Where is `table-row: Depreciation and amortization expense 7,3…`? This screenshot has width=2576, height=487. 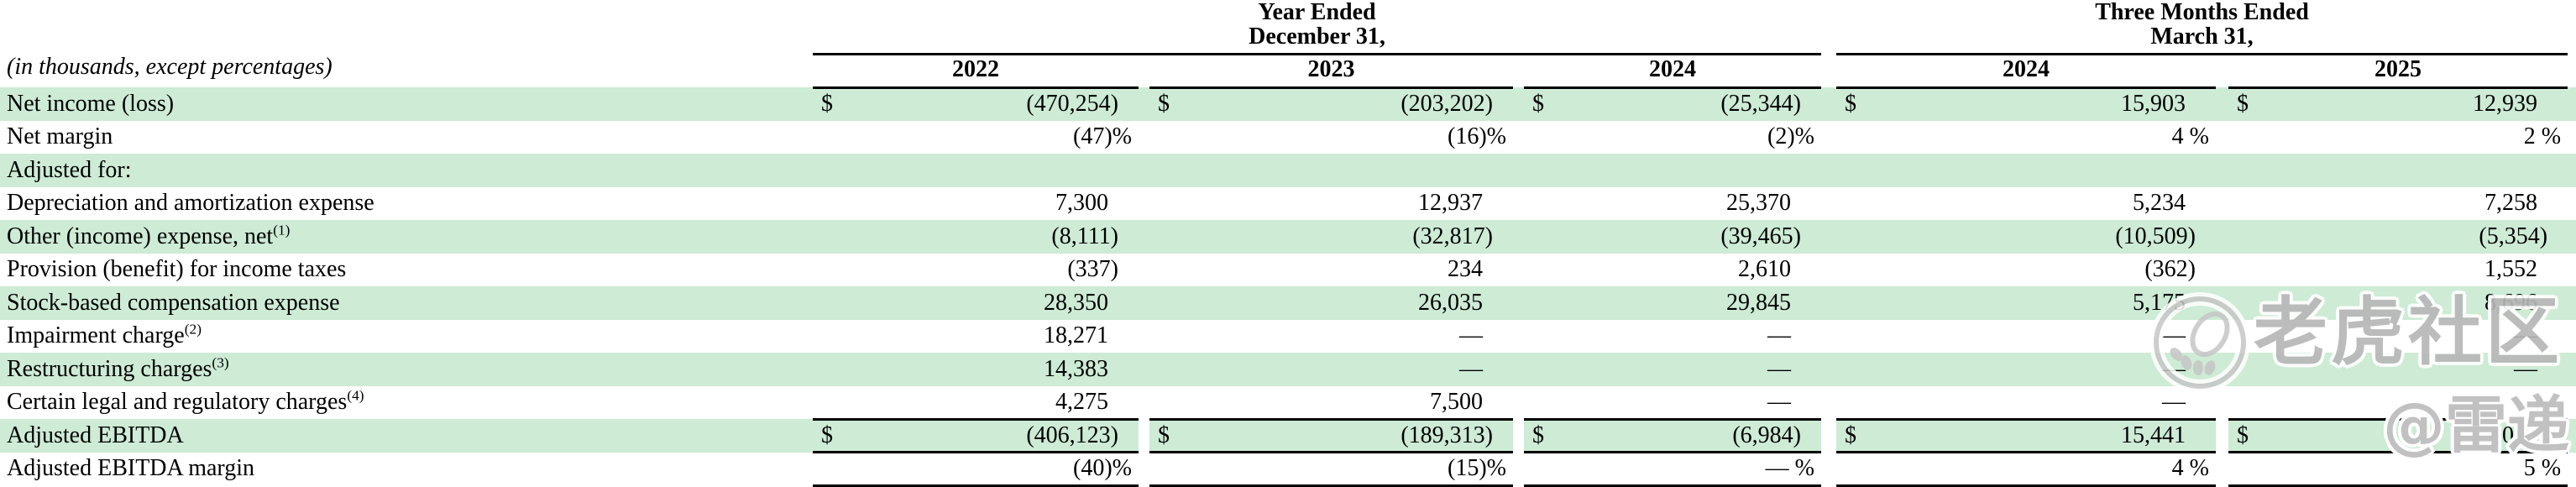
table-row: Depreciation and amortization expense 7,3… is located at coordinates (1288, 204).